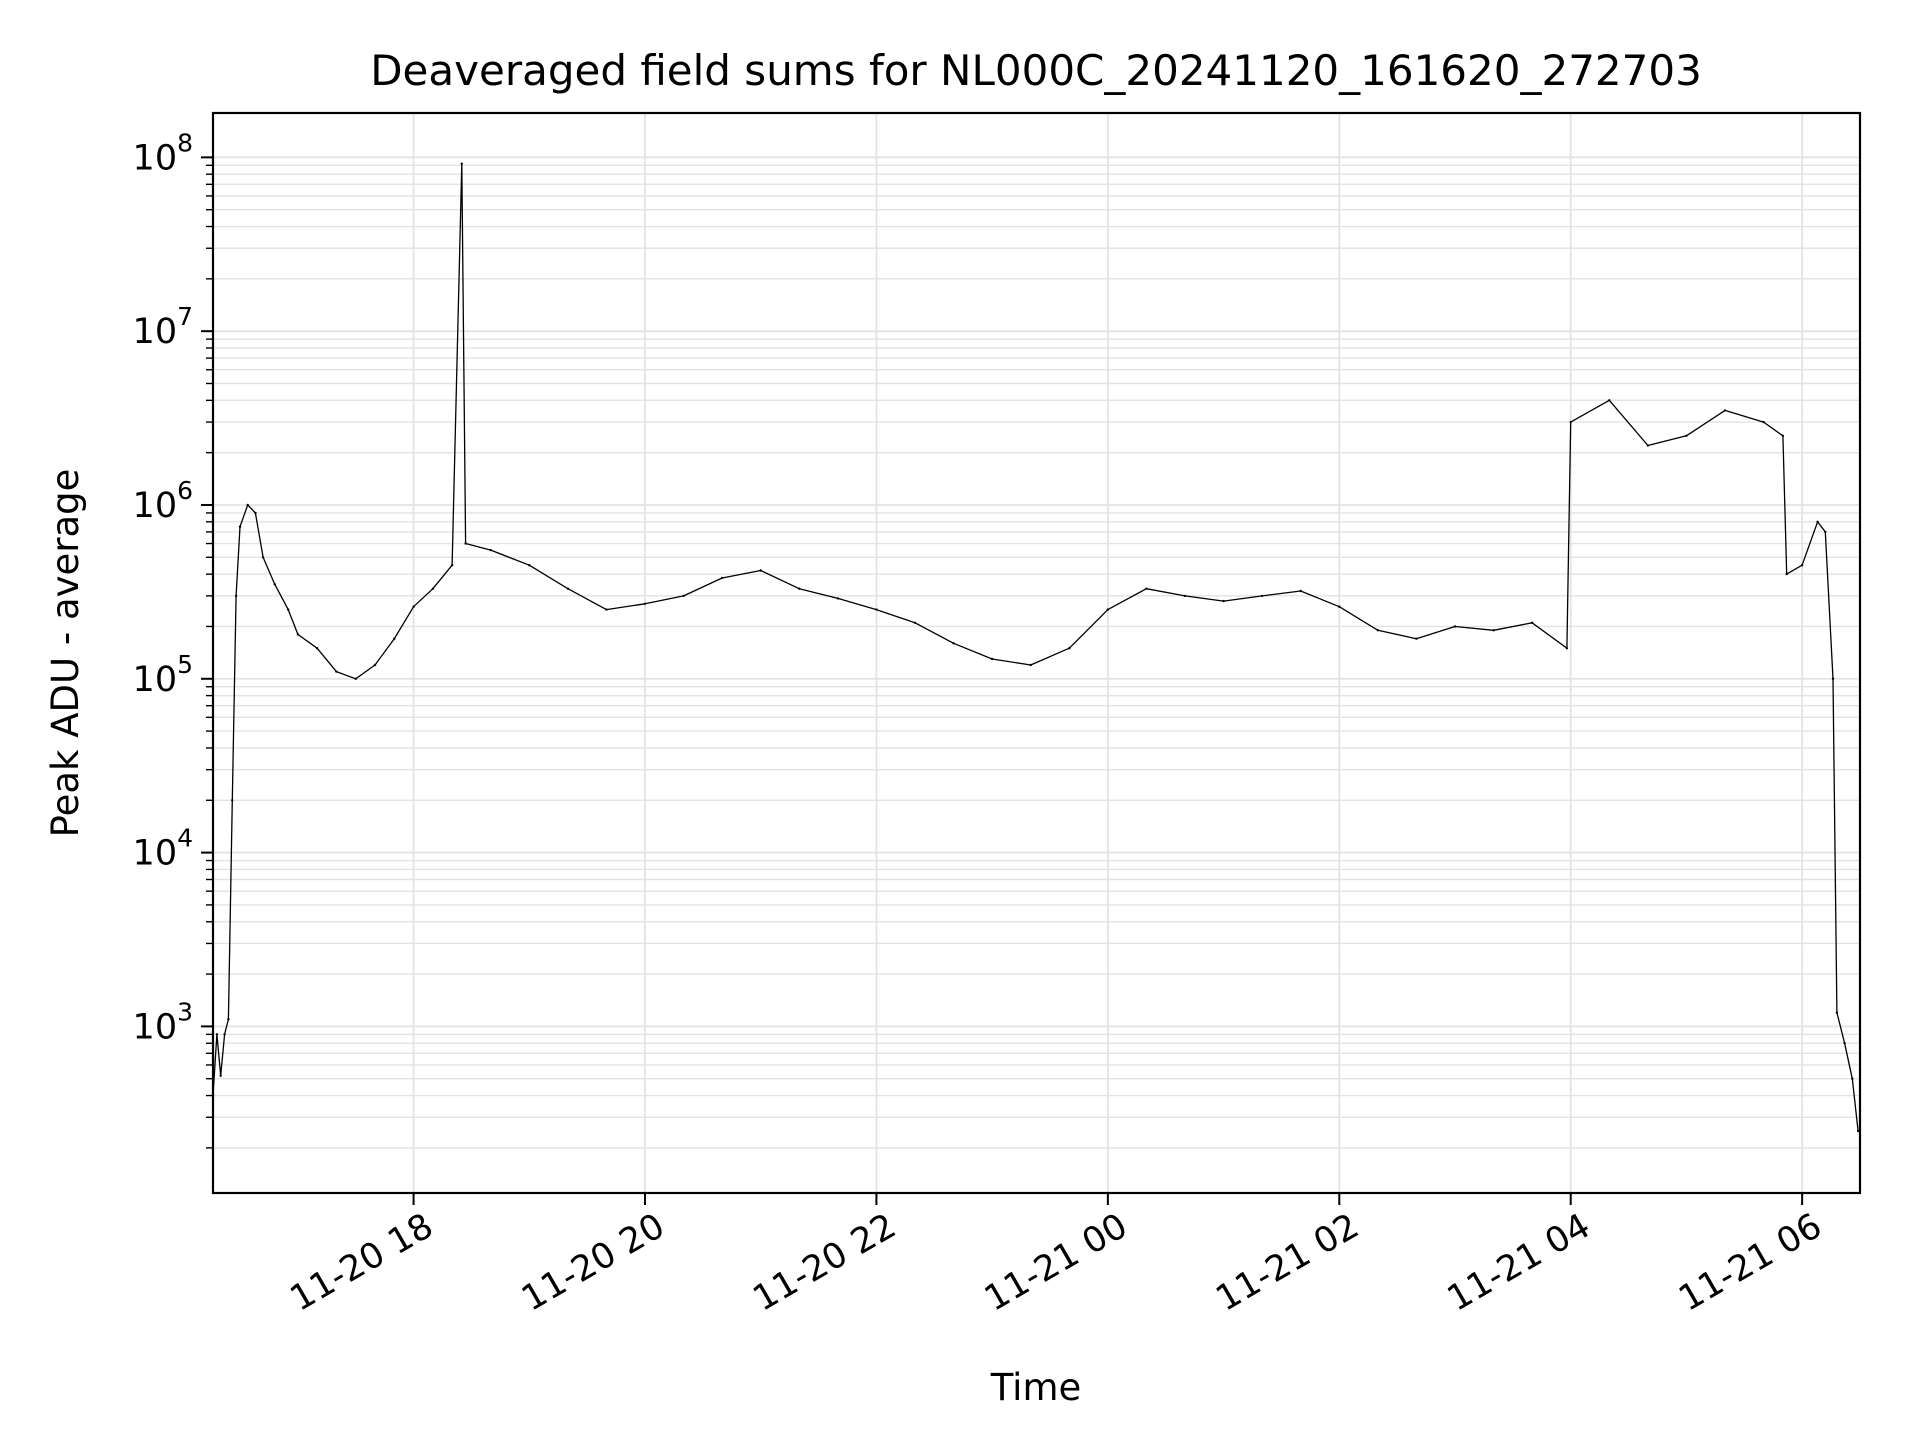 The image size is (1920, 1440). I want to click on y-tick-label: 10⁴, so click(163, 849).